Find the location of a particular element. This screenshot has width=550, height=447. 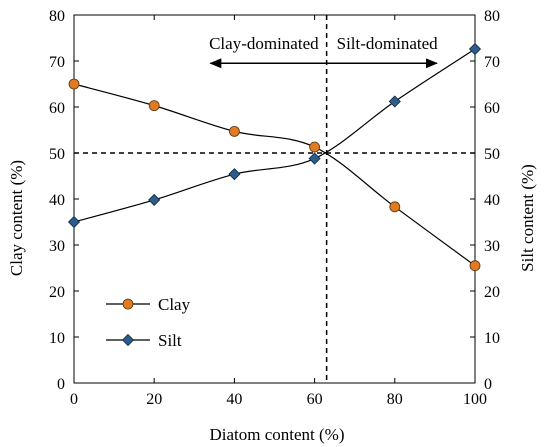

x-tick-label: 60 is located at coordinates (315, 399).